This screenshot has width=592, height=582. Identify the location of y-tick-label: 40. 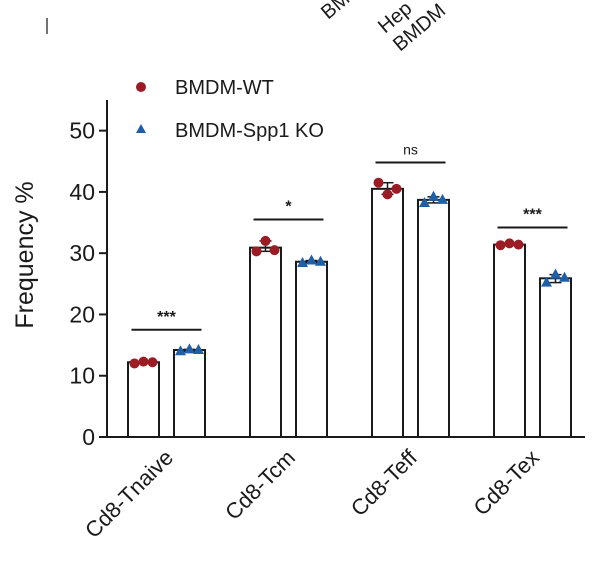
(82, 192).